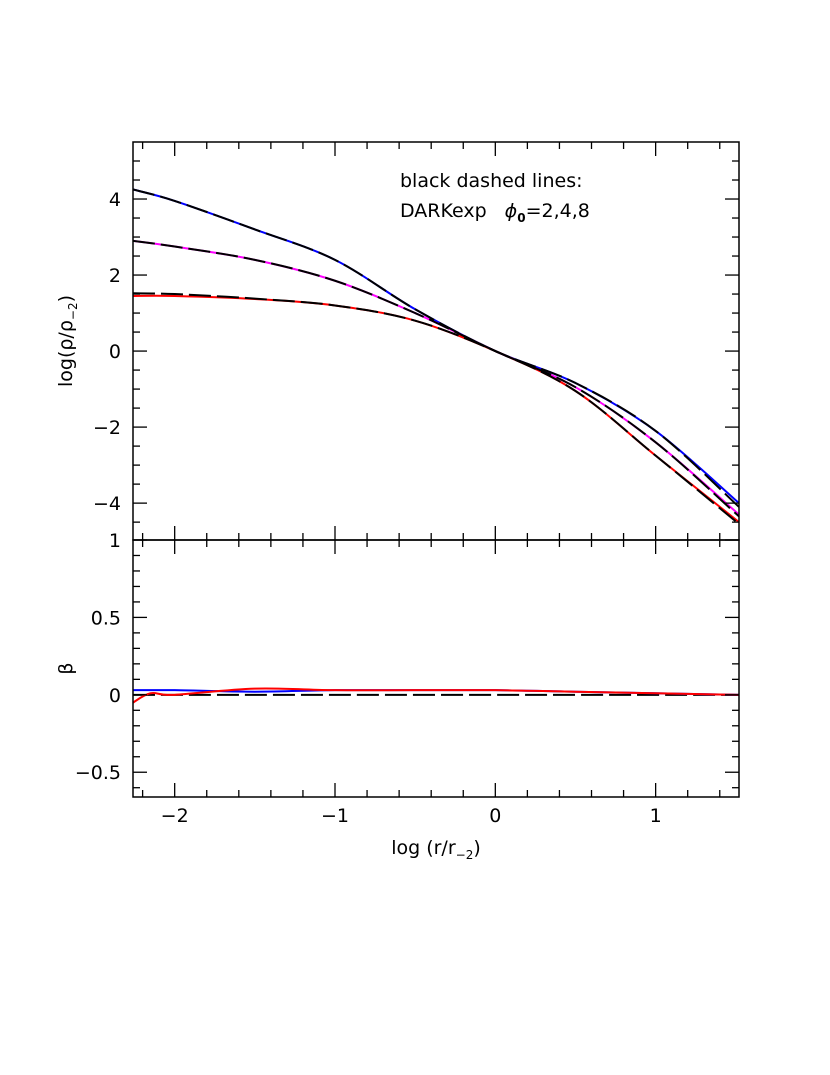 The height and width of the screenshot is (1075, 830). Describe the element at coordinates (656, 816) in the screenshot. I see `x-tick-label: 1` at that location.